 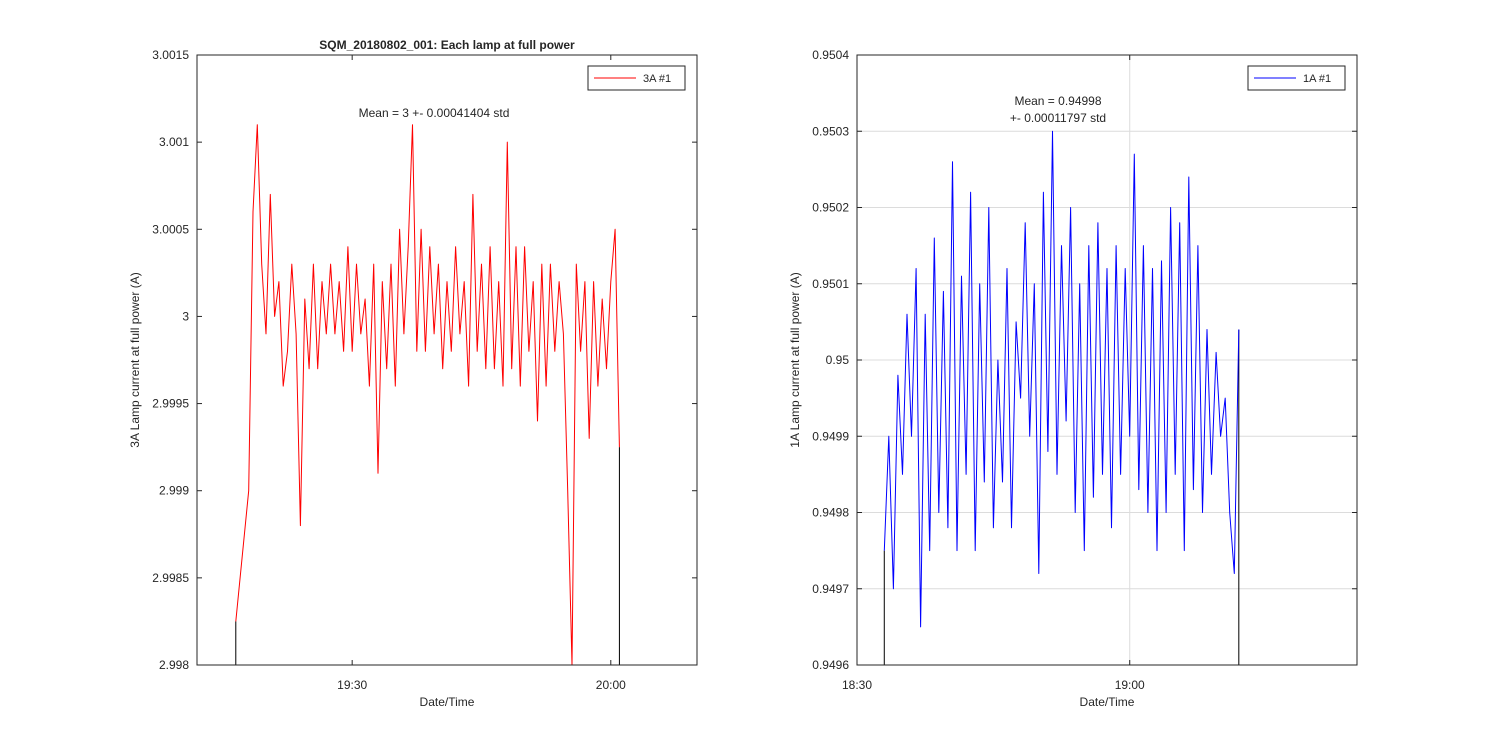 I want to click on y-tick-label: 3.0015, so click(x=170, y=55).